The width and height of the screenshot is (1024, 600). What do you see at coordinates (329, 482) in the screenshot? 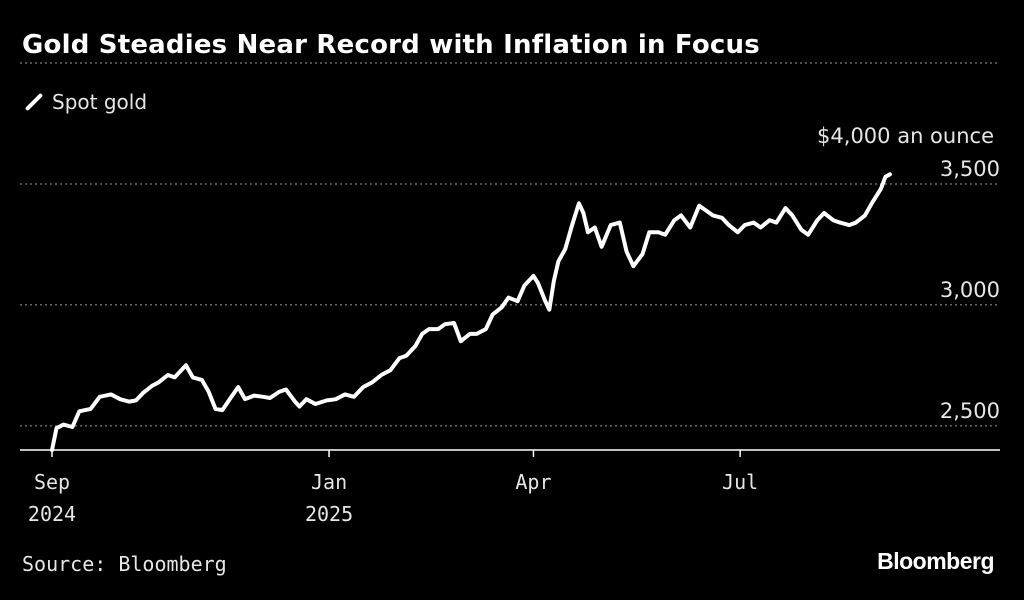
I see `x-tick-label-jan: Jan` at bounding box center [329, 482].